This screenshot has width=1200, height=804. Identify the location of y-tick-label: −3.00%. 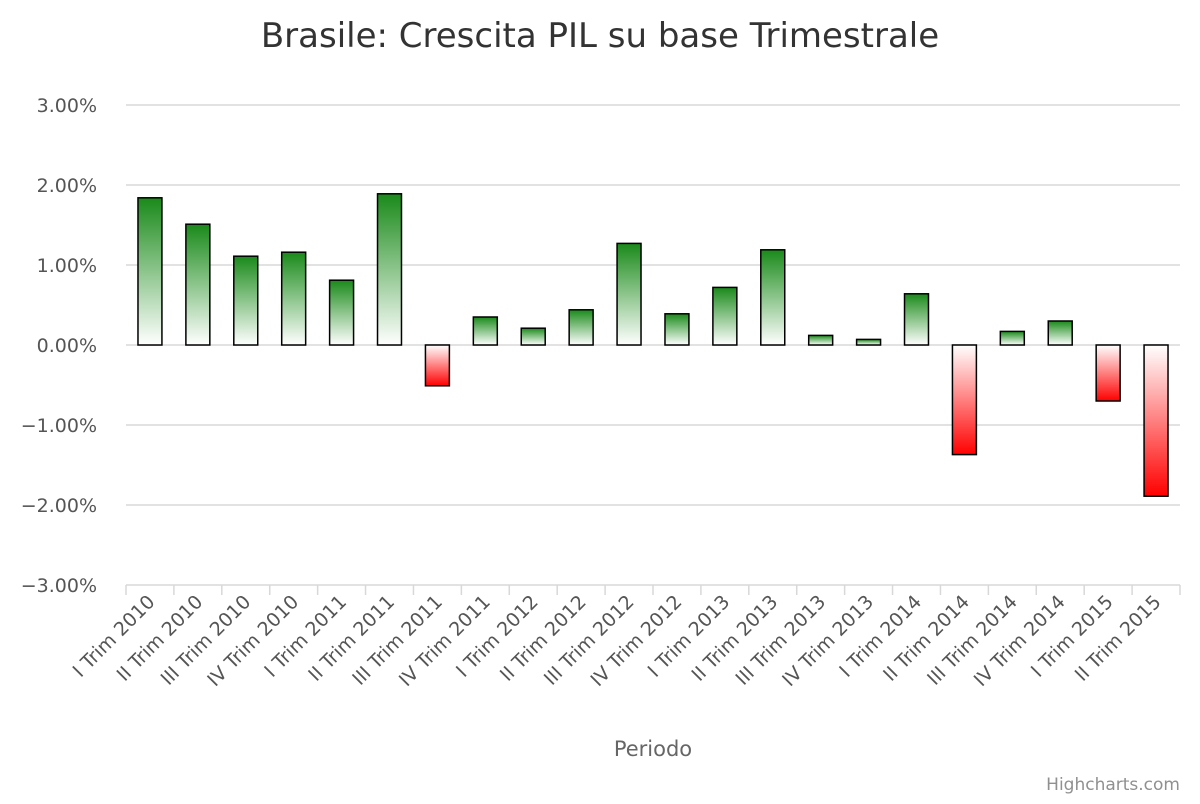
(59, 586).